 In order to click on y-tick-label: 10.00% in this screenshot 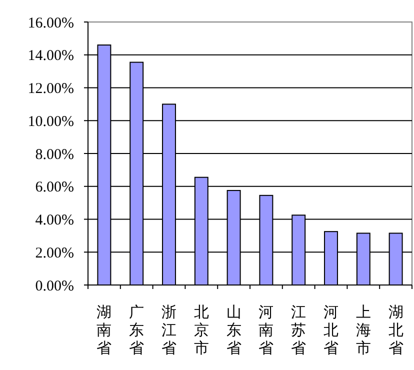, I will do `click(51, 122)`.